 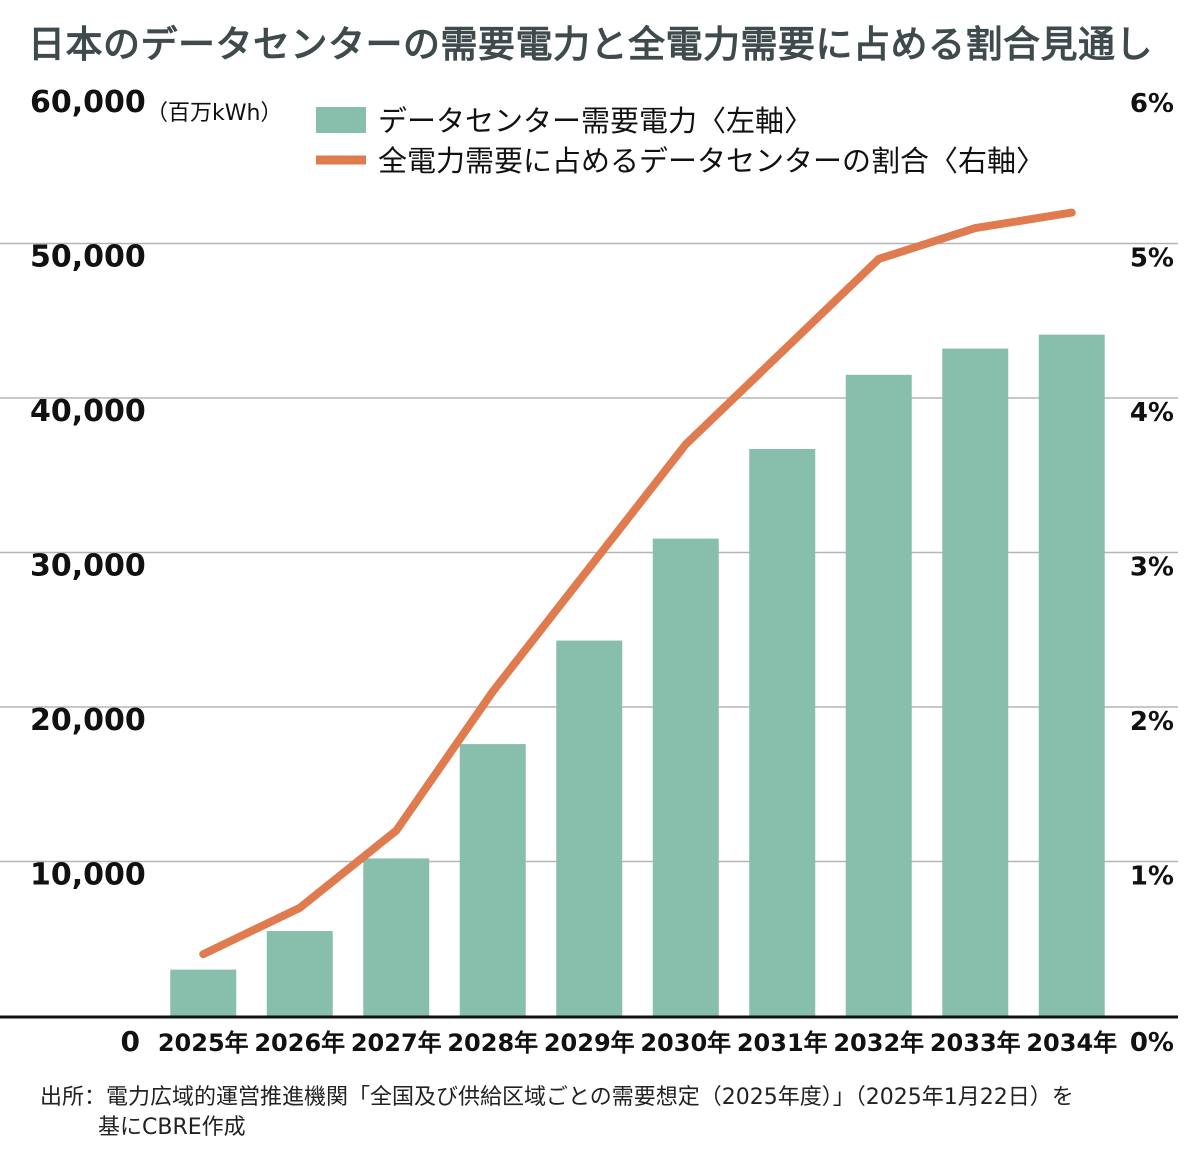 I want to click on legend-swatch-bar, so click(x=341, y=120).